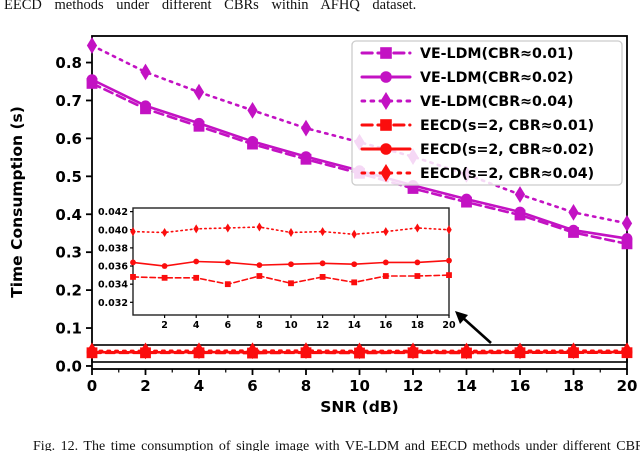  Describe the element at coordinates (113, 303) in the screenshot. I see `svg-text: 0.032` at that location.